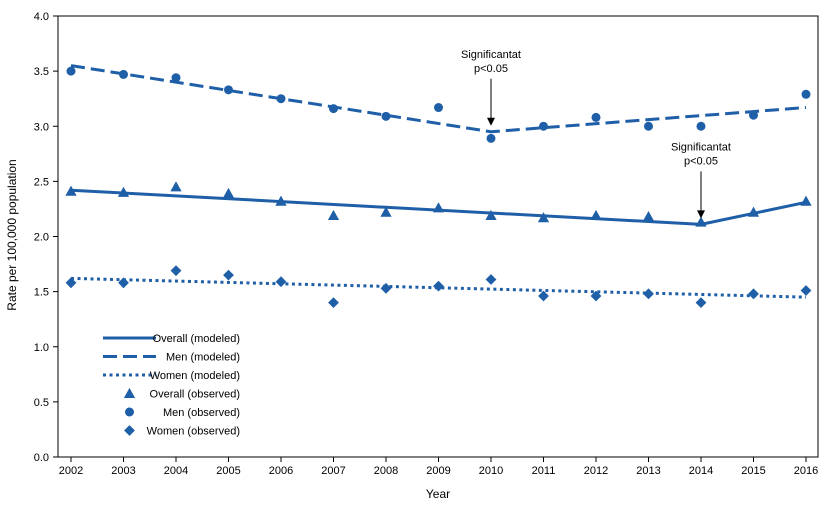  What do you see at coordinates (596, 134) in the screenshot?
I see `annotations: Significantat p<0.05 Significantat p<0.05` at bounding box center [596, 134].